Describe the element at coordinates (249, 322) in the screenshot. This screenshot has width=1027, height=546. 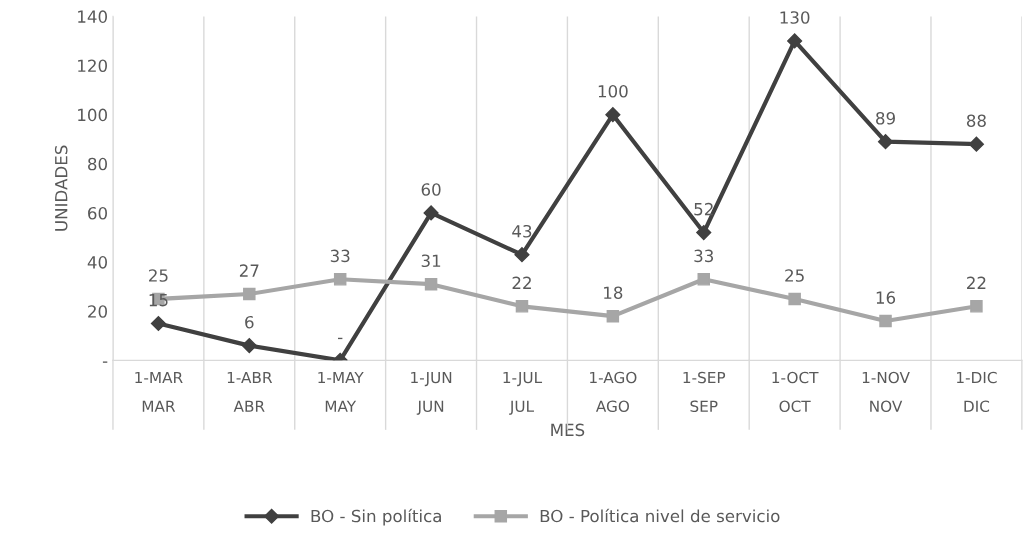
I see `data-label: 6` at that location.